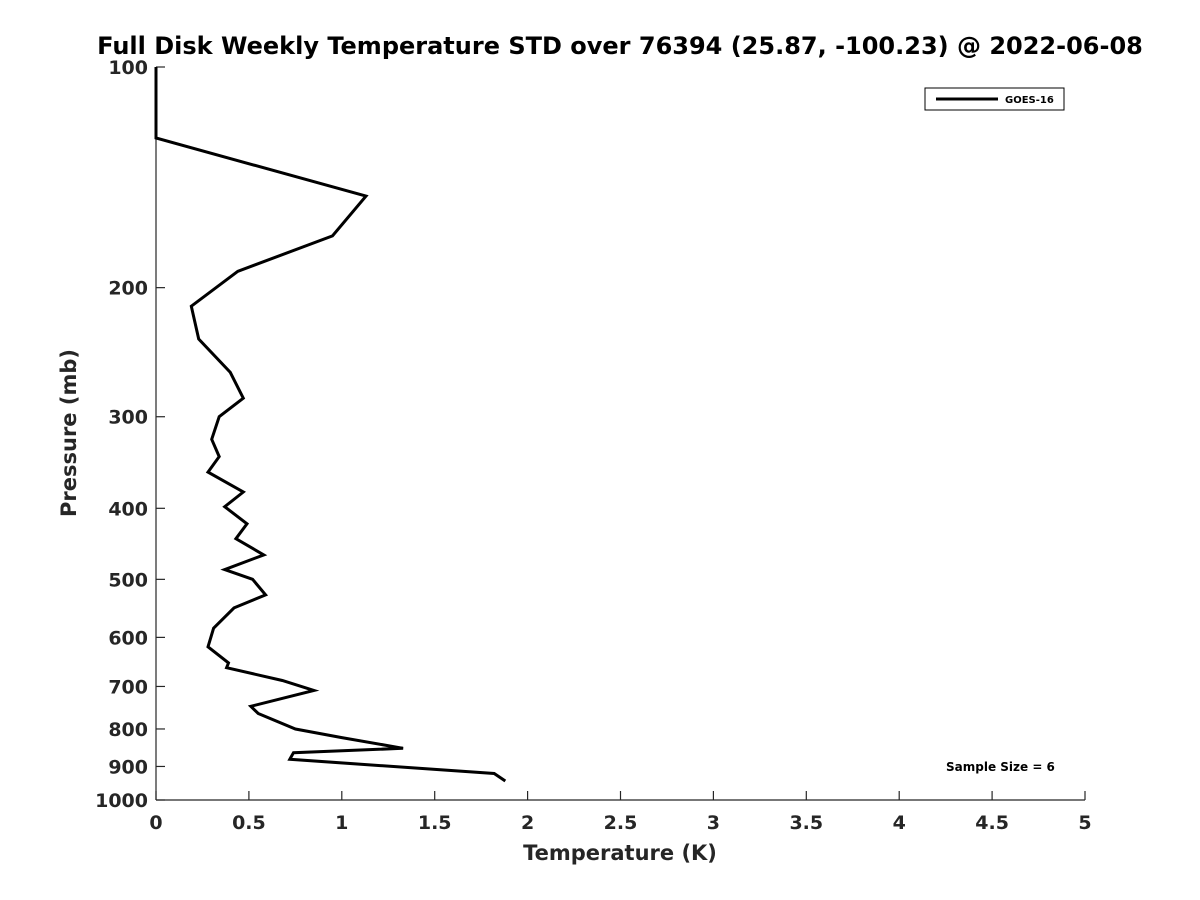 Image resolution: width=1200 pixels, height=900 pixels. I want to click on x-tick-label: 1, so click(341, 823).